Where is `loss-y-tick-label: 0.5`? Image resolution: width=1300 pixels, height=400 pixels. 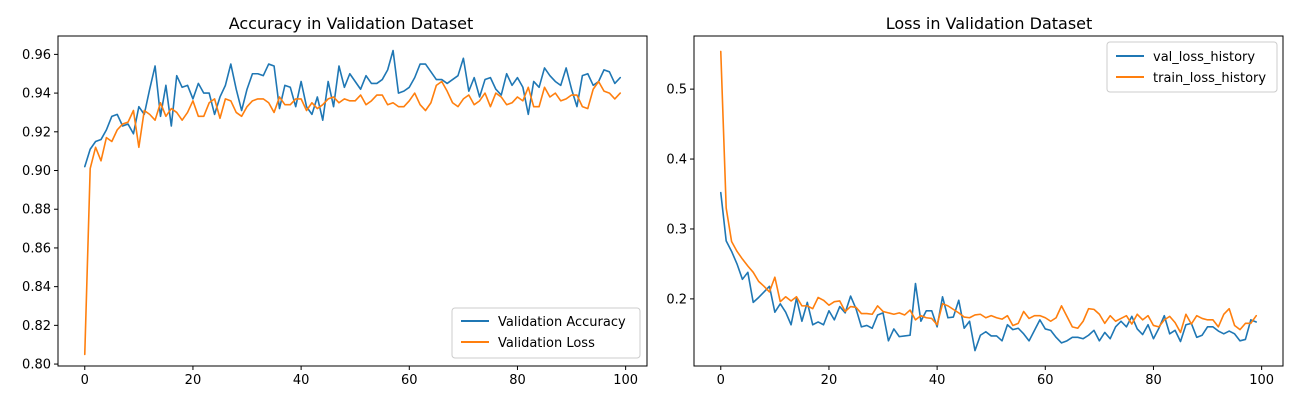
loss-y-tick-label: 0.5 is located at coordinates (676, 90).